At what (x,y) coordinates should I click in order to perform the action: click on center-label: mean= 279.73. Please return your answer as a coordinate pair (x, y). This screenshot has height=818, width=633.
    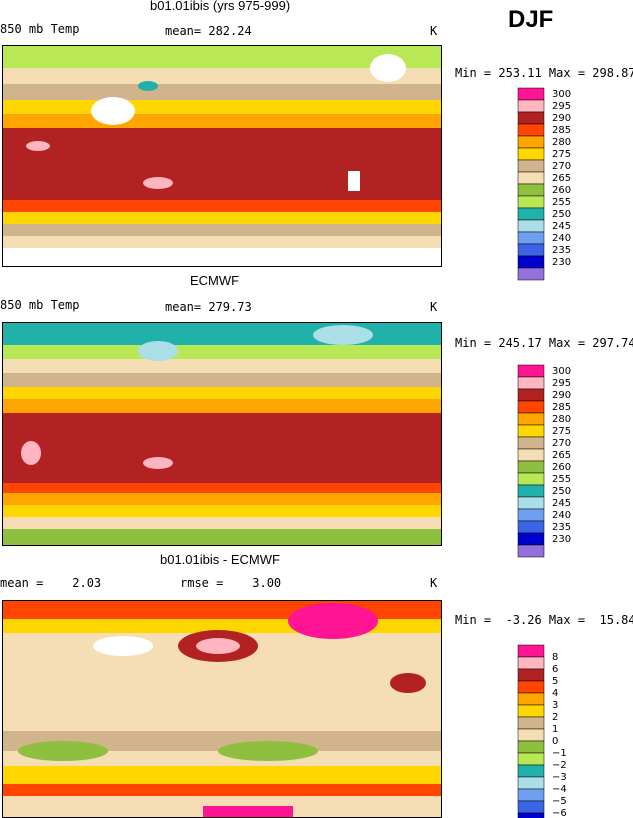
    Looking at the image, I should click on (208, 307).